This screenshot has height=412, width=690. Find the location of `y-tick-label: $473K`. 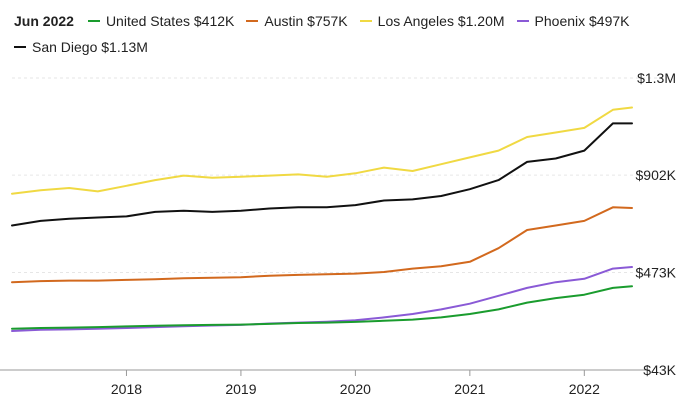

y-tick-label: $473K is located at coordinates (656, 272).